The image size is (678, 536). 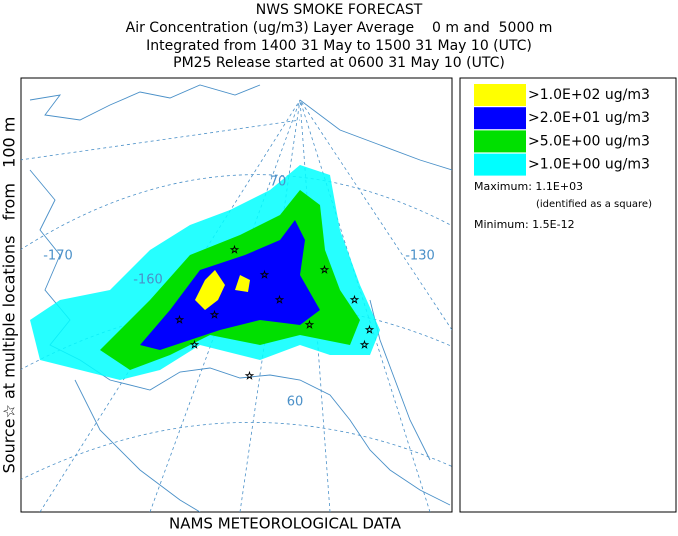 I want to click on map-label: -170, so click(x=58, y=256).